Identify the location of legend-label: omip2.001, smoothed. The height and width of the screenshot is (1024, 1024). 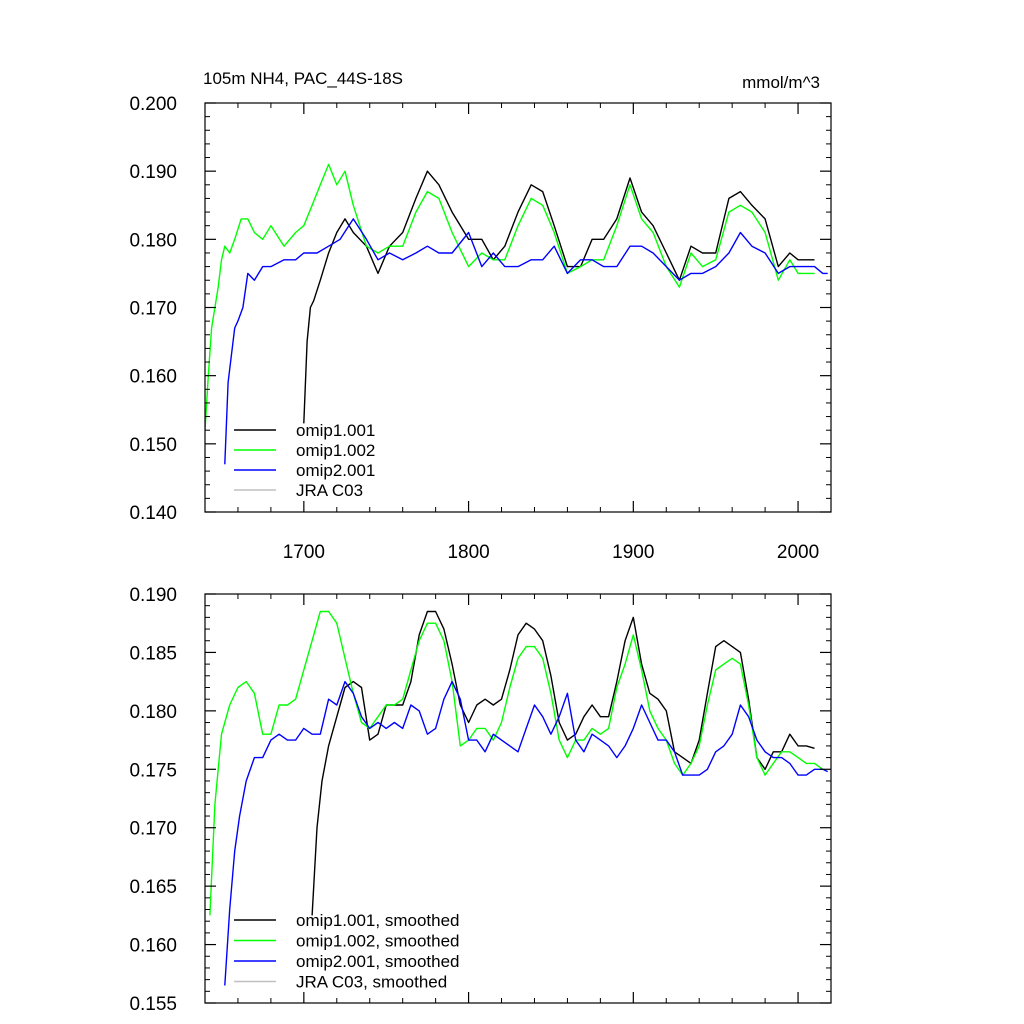
(378, 961).